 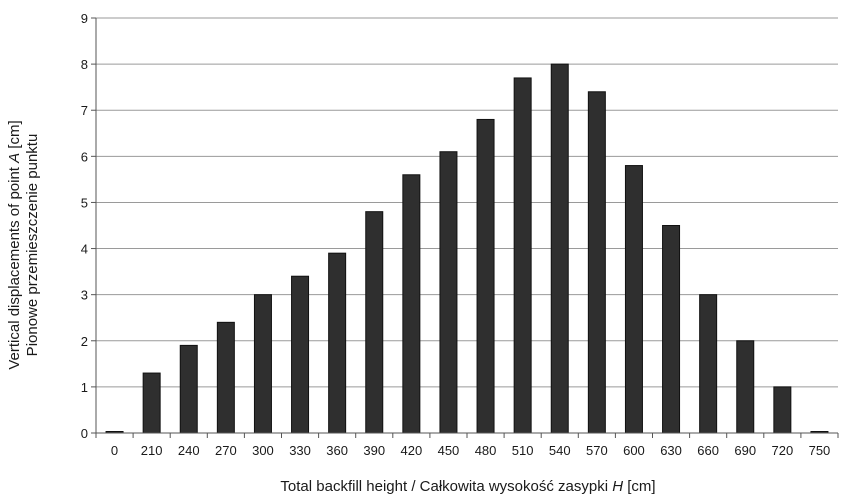 What do you see at coordinates (820, 450) in the screenshot?
I see `x-tick-label-750: 750` at bounding box center [820, 450].